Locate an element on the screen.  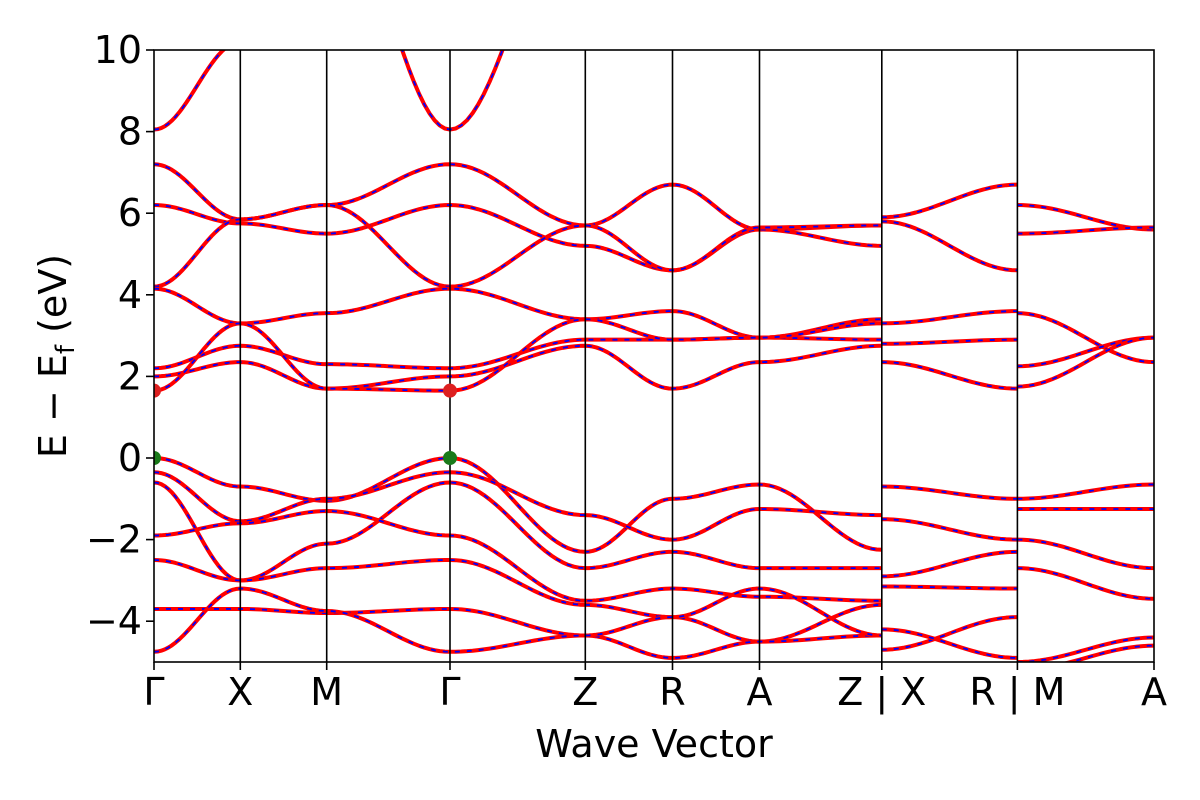
k-point-label-6: A is located at coordinates (760, 692).